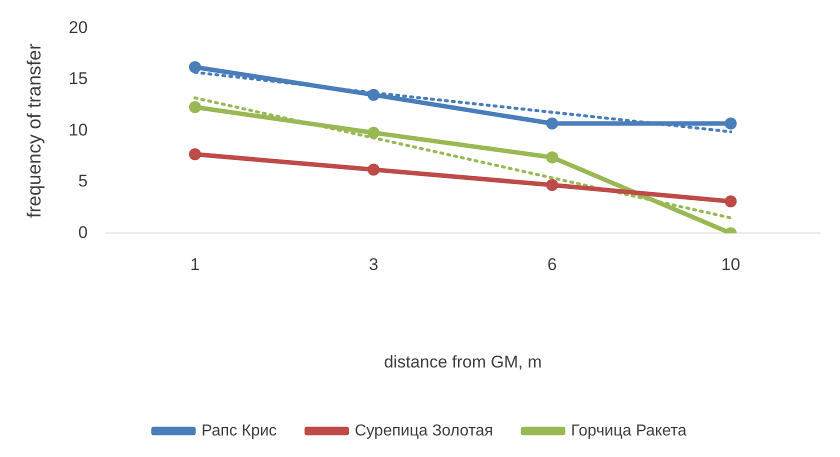  Describe the element at coordinates (730, 264) in the screenshot. I see `x-tick-label: 10` at that location.